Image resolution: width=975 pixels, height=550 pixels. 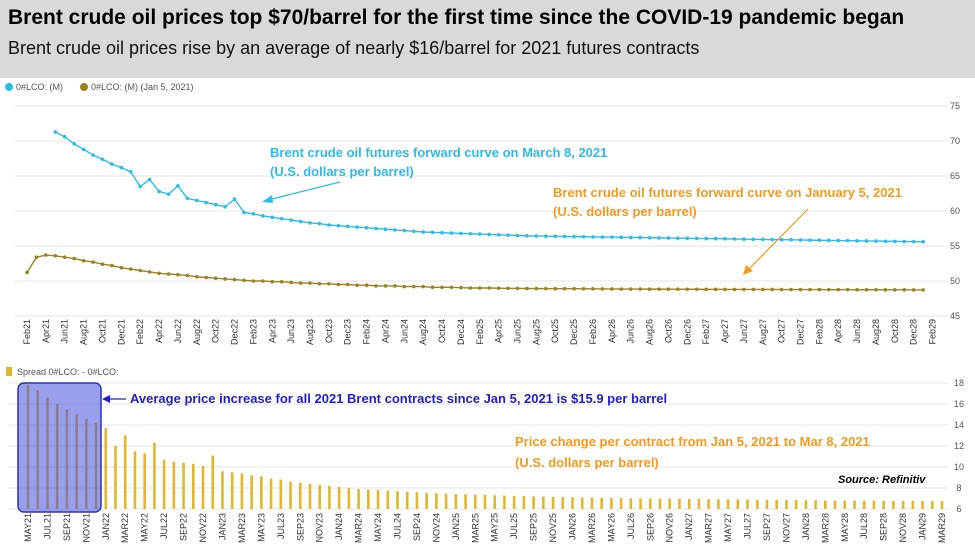 What do you see at coordinates (514, 526) in the screenshot?
I see `bottom-x-tick-label: JUL25` at bounding box center [514, 526].